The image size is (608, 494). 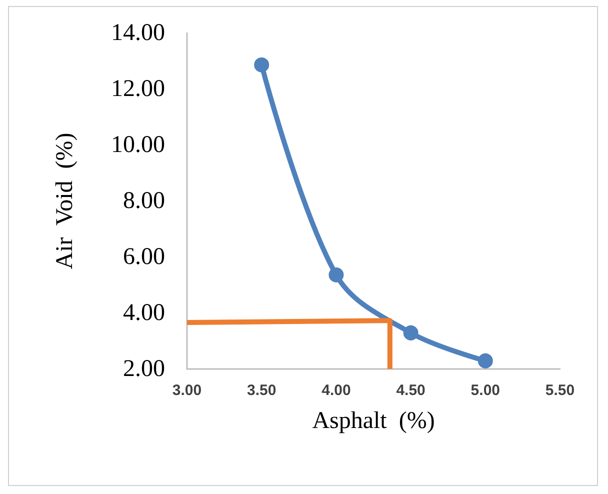 I want to click on y-tick-label: 4.00, so click(x=144, y=313).